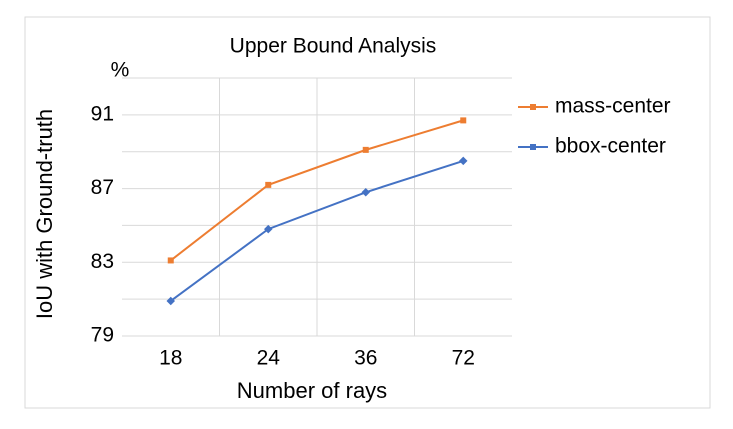 The height and width of the screenshot is (429, 733). What do you see at coordinates (610, 146) in the screenshot?
I see `legend-label: bbox-center` at bounding box center [610, 146].